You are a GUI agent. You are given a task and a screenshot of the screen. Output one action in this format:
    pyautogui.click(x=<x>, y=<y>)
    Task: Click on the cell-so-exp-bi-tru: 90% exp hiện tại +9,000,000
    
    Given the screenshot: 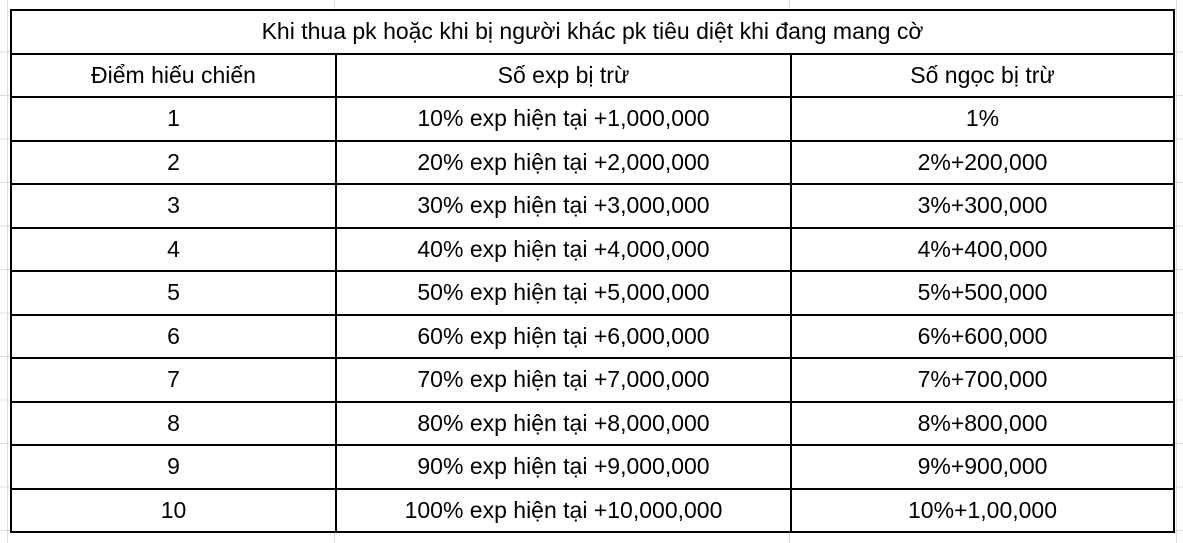 What is the action you would take?
    pyautogui.click(x=563, y=467)
    